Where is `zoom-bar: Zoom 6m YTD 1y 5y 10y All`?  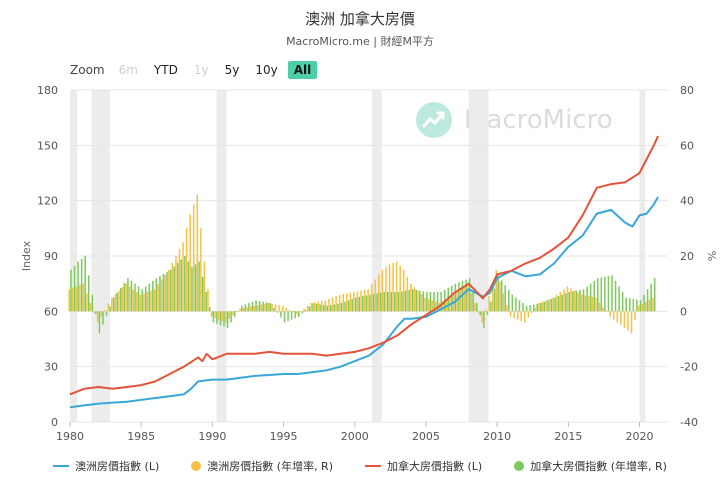 zoom-bar: Zoom 6m YTD 1y 5y 10y All is located at coordinates (195, 70).